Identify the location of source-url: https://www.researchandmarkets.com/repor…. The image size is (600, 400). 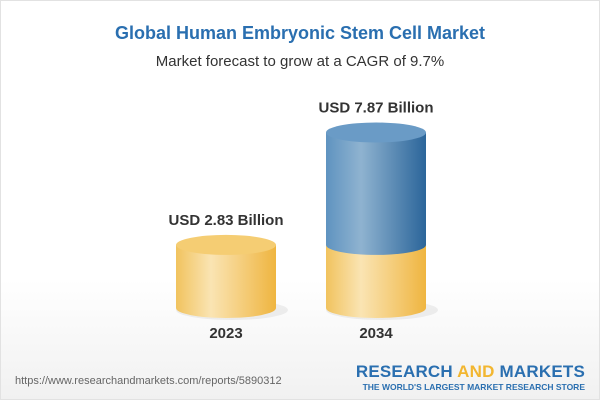
(148, 381).